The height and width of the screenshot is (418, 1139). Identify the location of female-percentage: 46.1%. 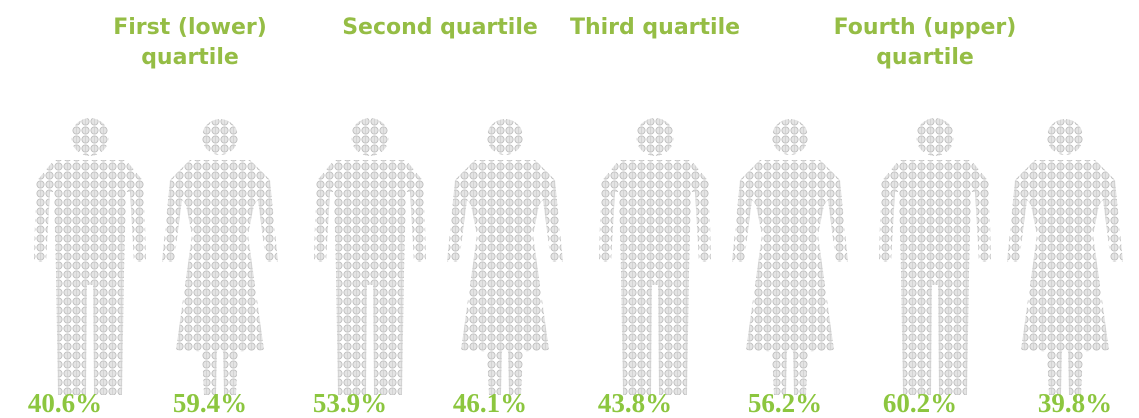
(490, 403).